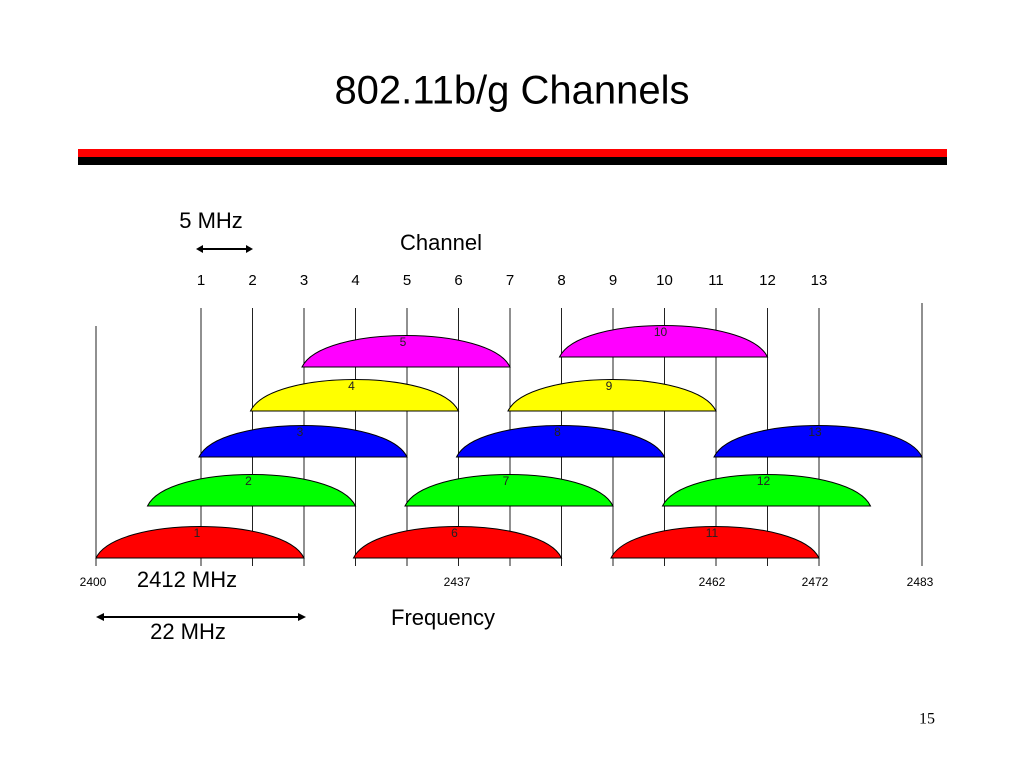  I want to click on frequency-label: 2472, so click(815, 582).